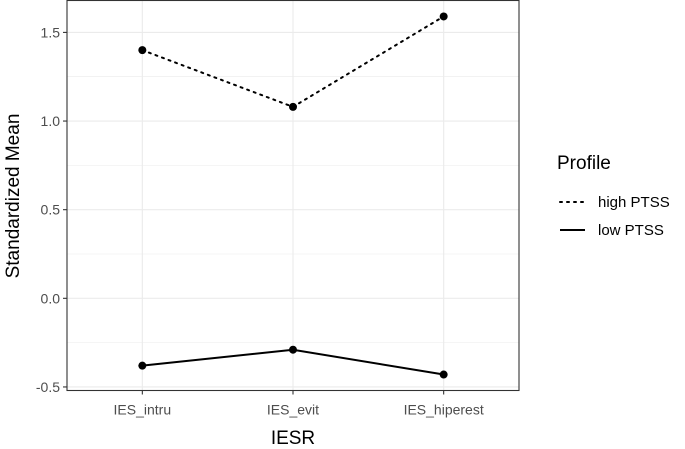  Describe the element at coordinates (293, 438) in the screenshot. I see `x-axis-title: IESR` at that location.